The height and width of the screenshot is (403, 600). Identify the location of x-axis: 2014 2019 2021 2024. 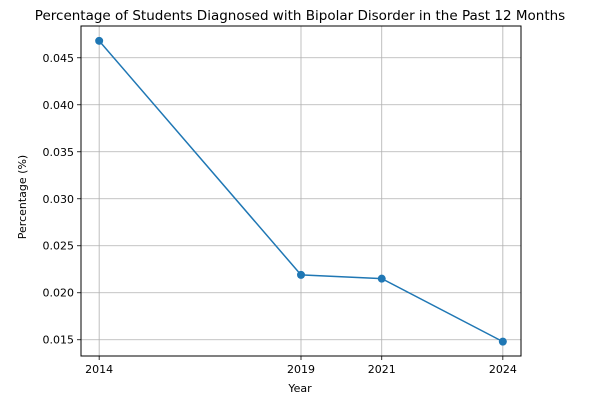
(301, 366).